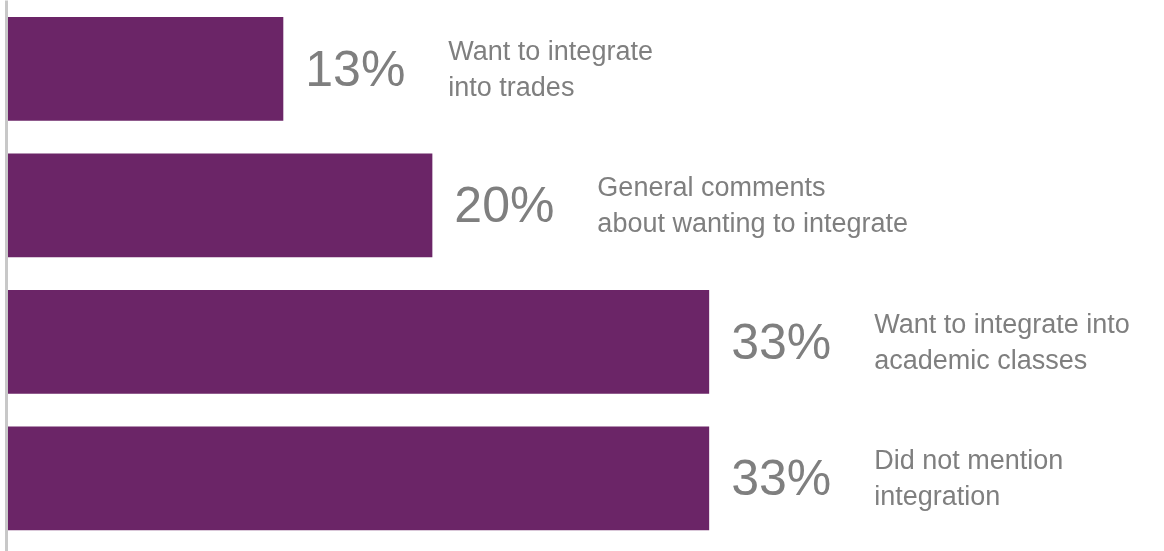 The height and width of the screenshot is (551, 1164). Describe the element at coordinates (753, 205) in the screenshot. I see `y-tick-label: General comments about wanting to integrate` at that location.